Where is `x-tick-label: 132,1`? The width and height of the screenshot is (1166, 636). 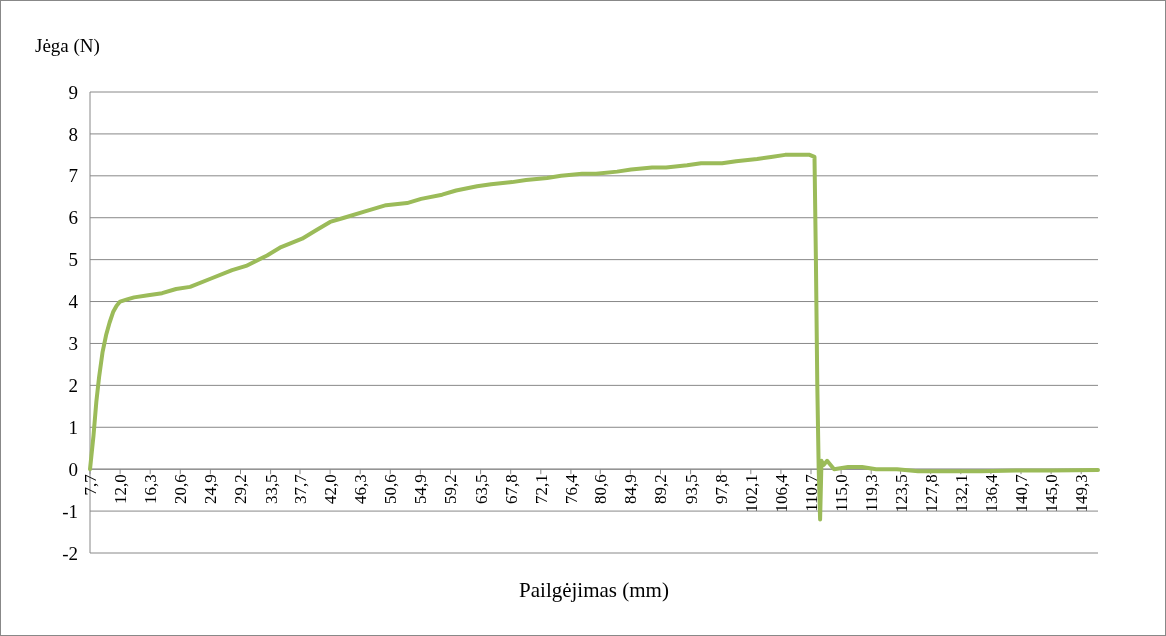
x-tick-label: 132,1 is located at coordinates (961, 493).